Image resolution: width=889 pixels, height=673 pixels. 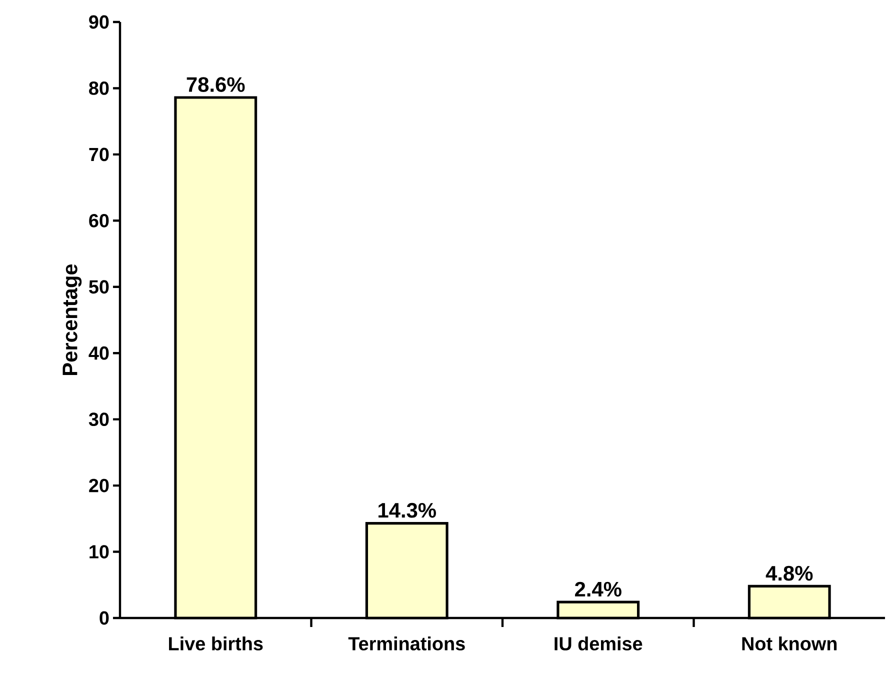 What do you see at coordinates (789, 643) in the screenshot?
I see `x-tick-label: Not known` at bounding box center [789, 643].